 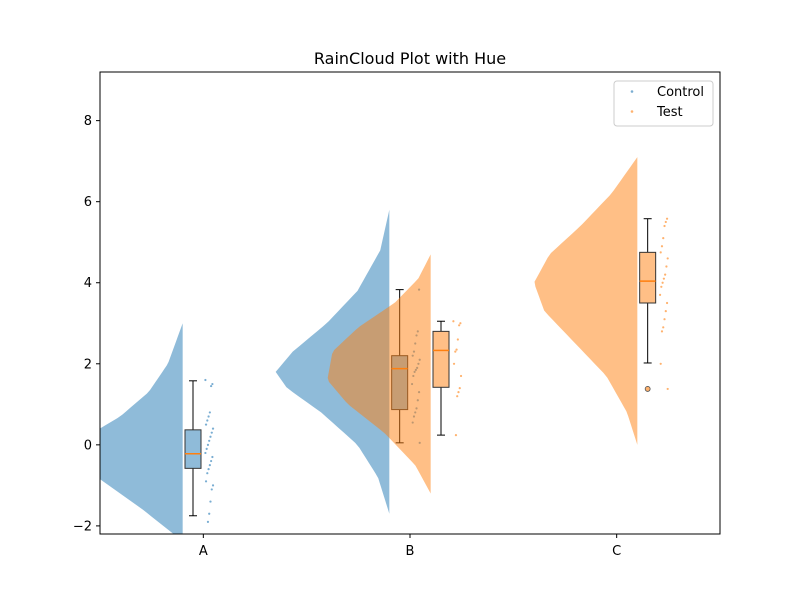 I want to click on violin-control-a, so click(x=141, y=428).